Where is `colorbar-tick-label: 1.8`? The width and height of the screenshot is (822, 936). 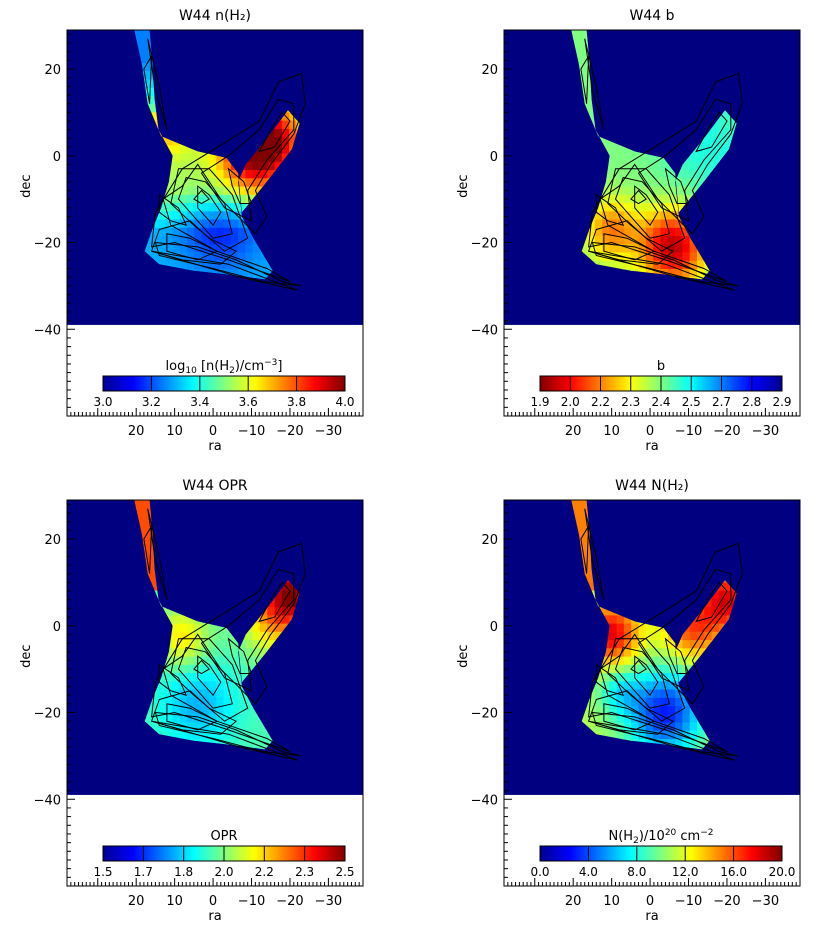
colorbar-tick-label: 1.8 is located at coordinates (183, 872).